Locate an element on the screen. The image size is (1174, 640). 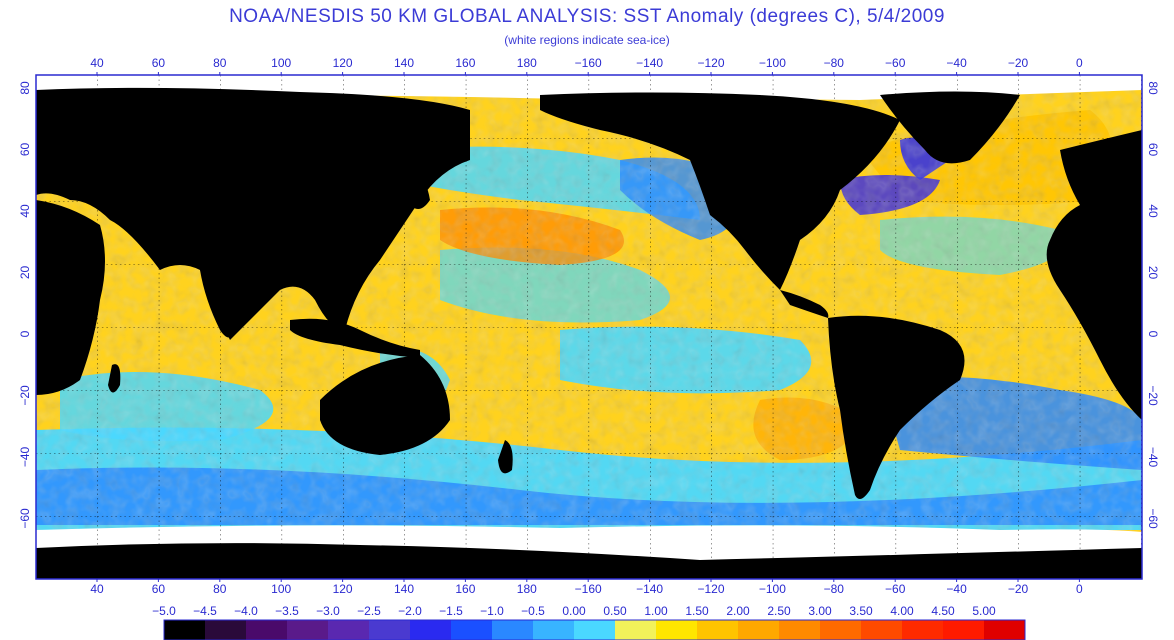
lon-label-bottom: 0 is located at coordinates (1079, 589).